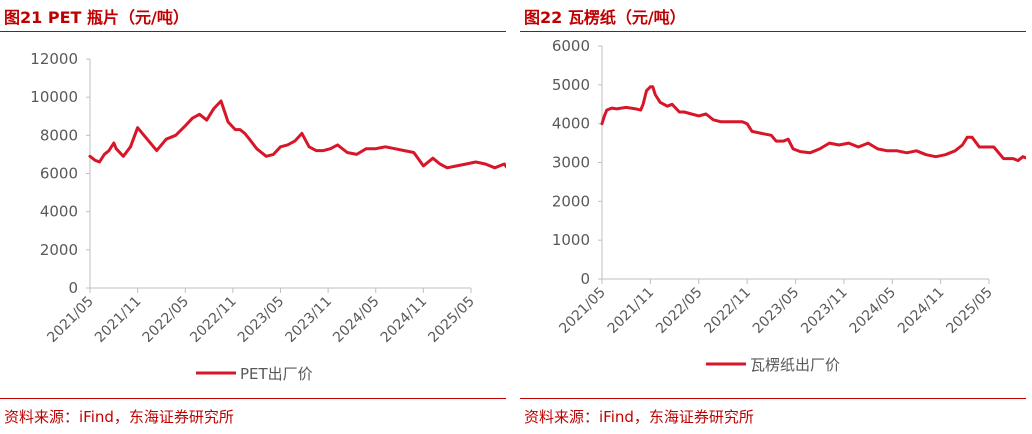 Image resolution: width=1032 pixels, height=434 pixels. Describe the element at coordinates (59, 135) in the screenshot. I see `y-tick-label: 8000` at that location.